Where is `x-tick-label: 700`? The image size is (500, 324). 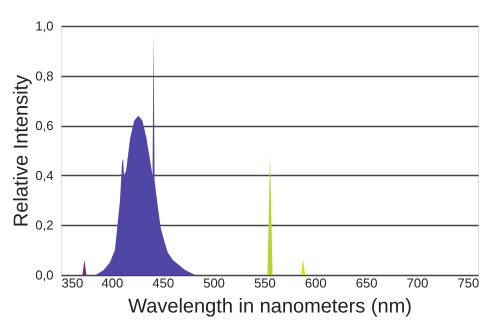
x-tick-label: 700 is located at coordinates (417, 283).